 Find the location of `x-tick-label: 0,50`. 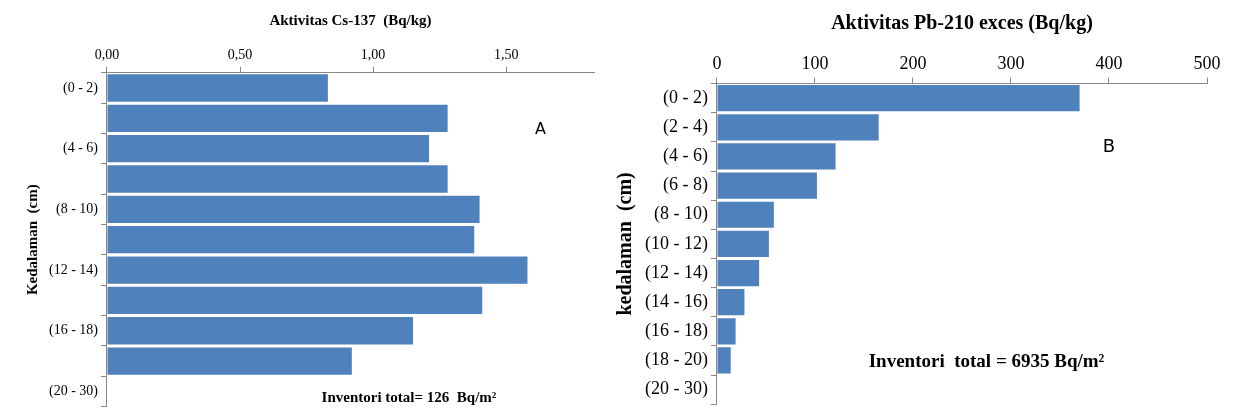

x-tick-label: 0,50 is located at coordinates (240, 55).